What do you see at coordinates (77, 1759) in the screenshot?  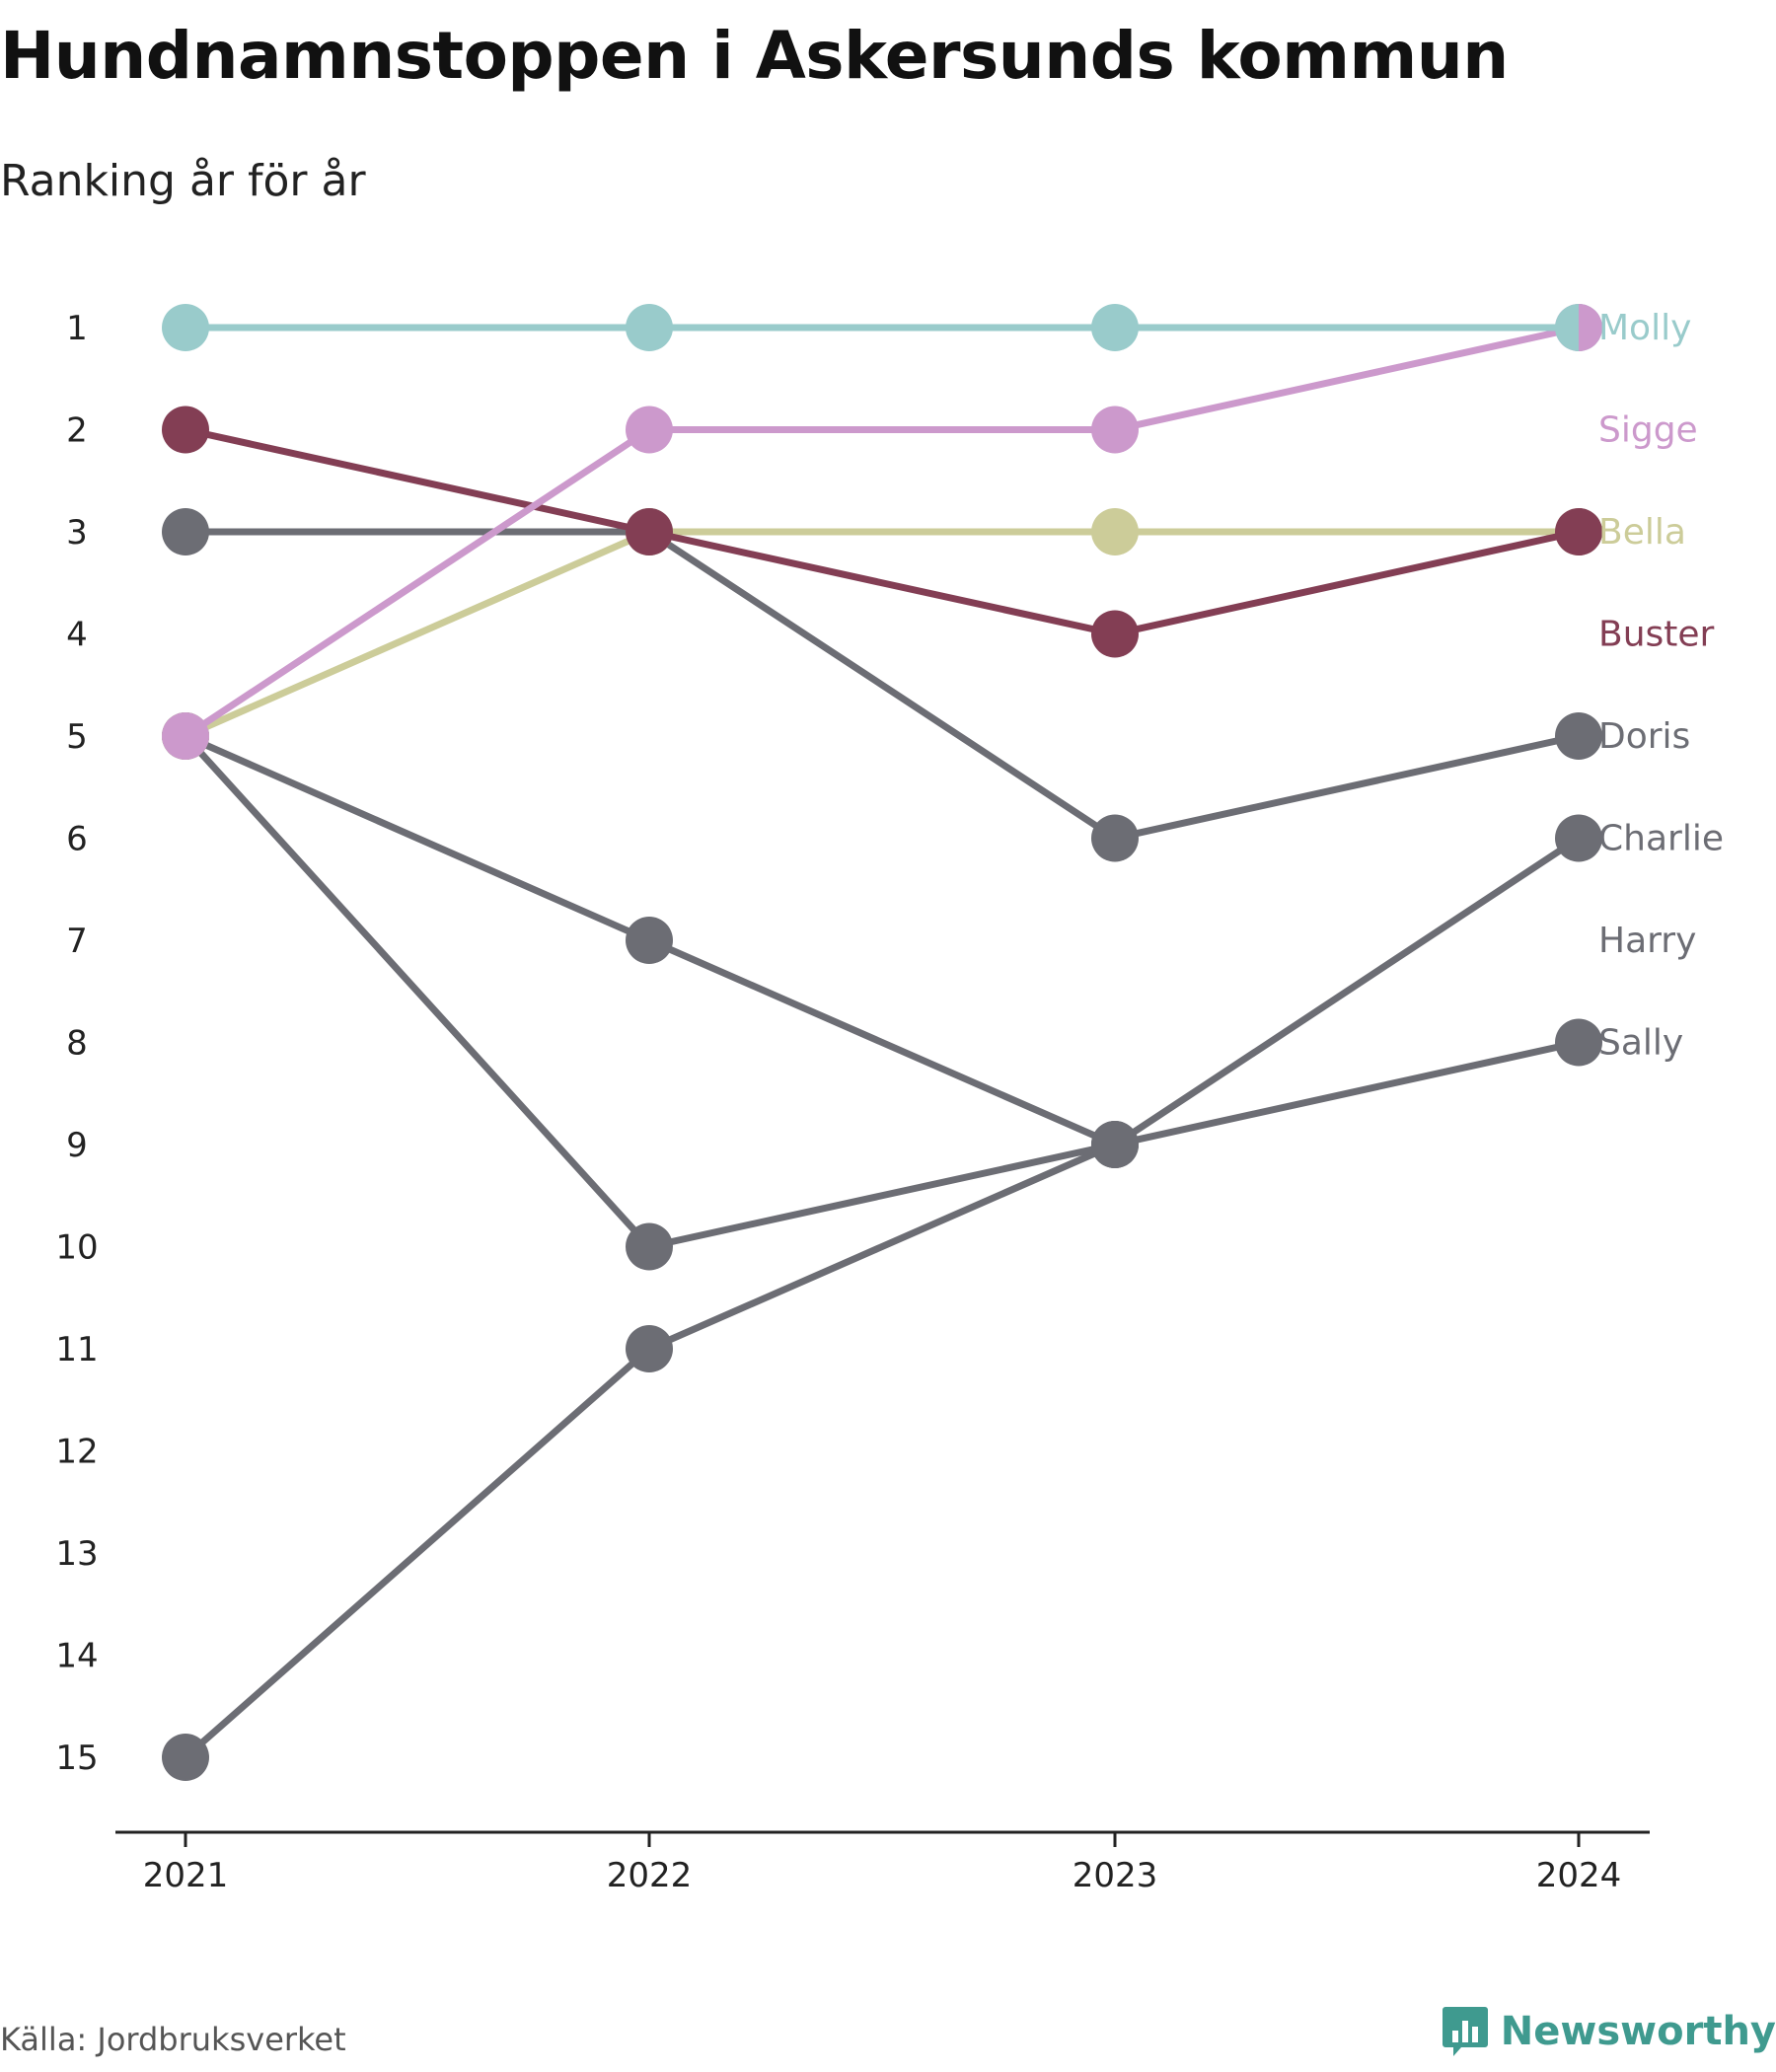 I see `y-tick-label: 15` at bounding box center [77, 1759].